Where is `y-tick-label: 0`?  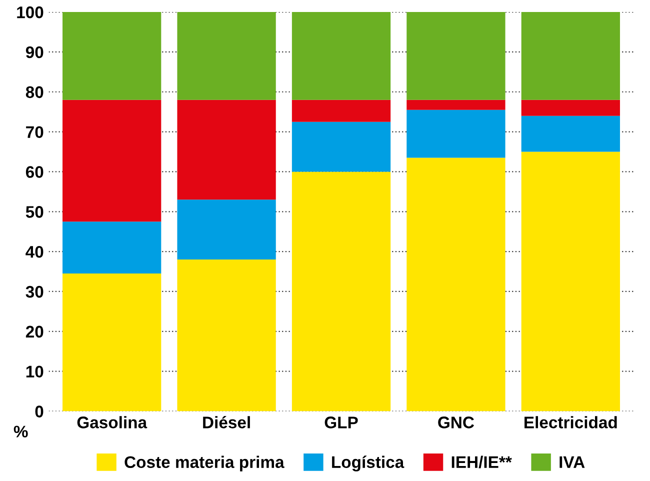
y-tick-label: 0 is located at coordinates (39, 412).